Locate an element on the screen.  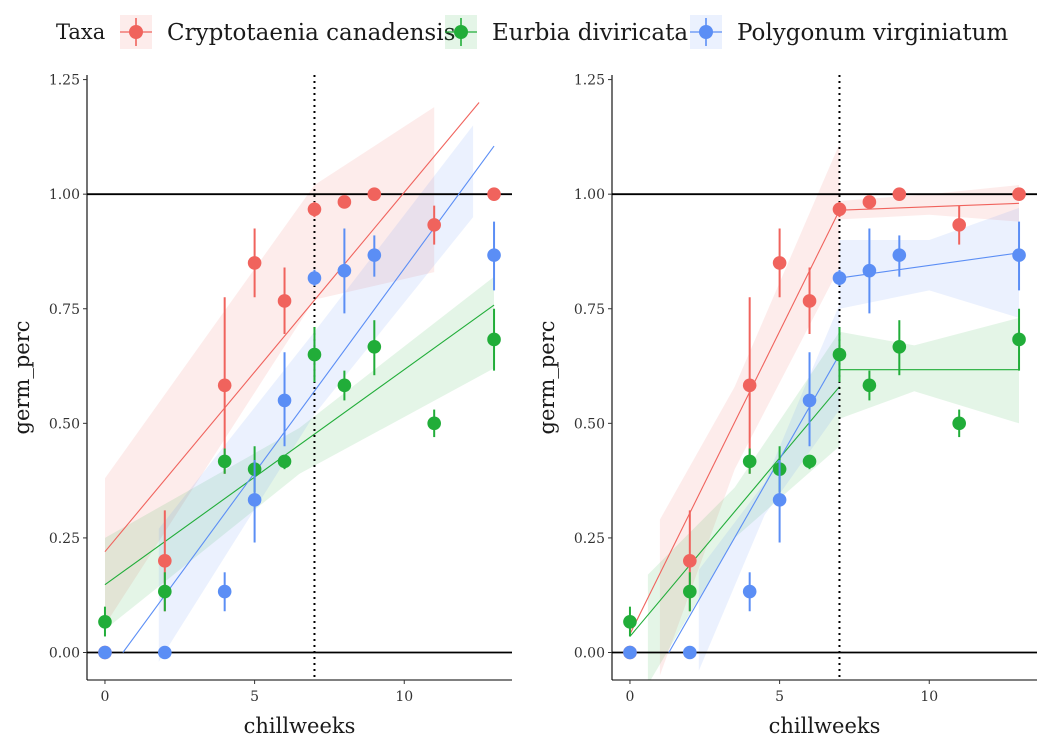
legend-label: Eurbia diviricata is located at coordinates (590, 33).